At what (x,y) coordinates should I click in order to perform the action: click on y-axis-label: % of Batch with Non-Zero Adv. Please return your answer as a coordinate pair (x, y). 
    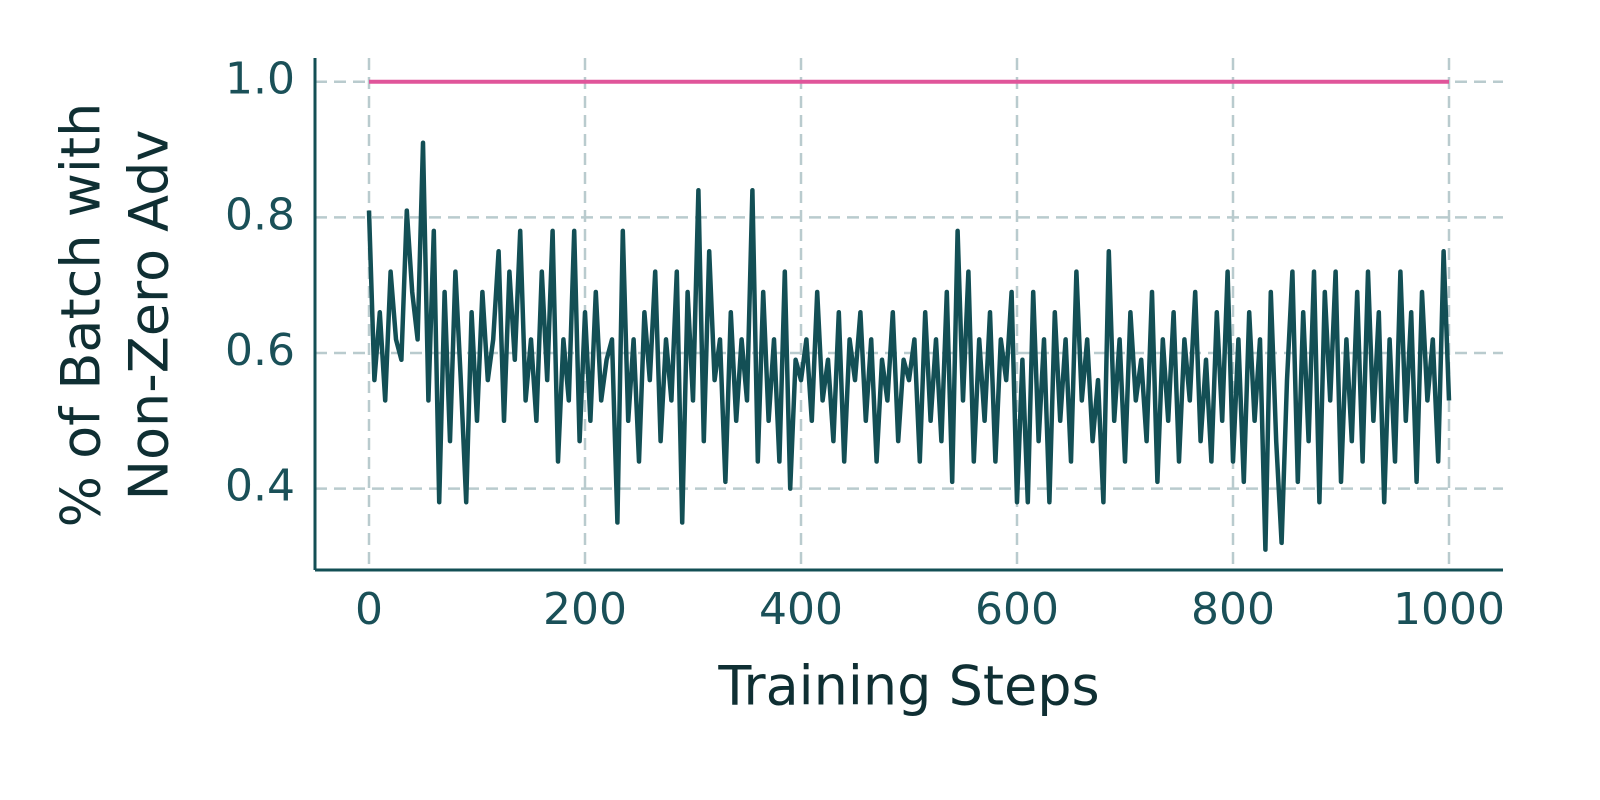
    Looking at the image, I should click on (115, 315).